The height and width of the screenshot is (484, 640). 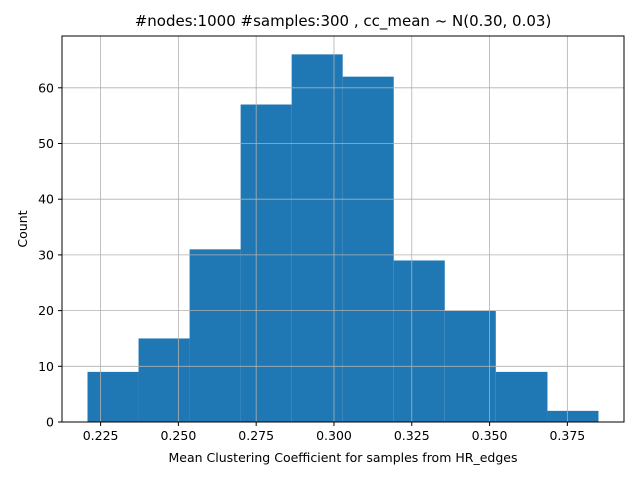 What do you see at coordinates (567, 435) in the screenshot?
I see `x-tick-label: 0.375` at bounding box center [567, 435].